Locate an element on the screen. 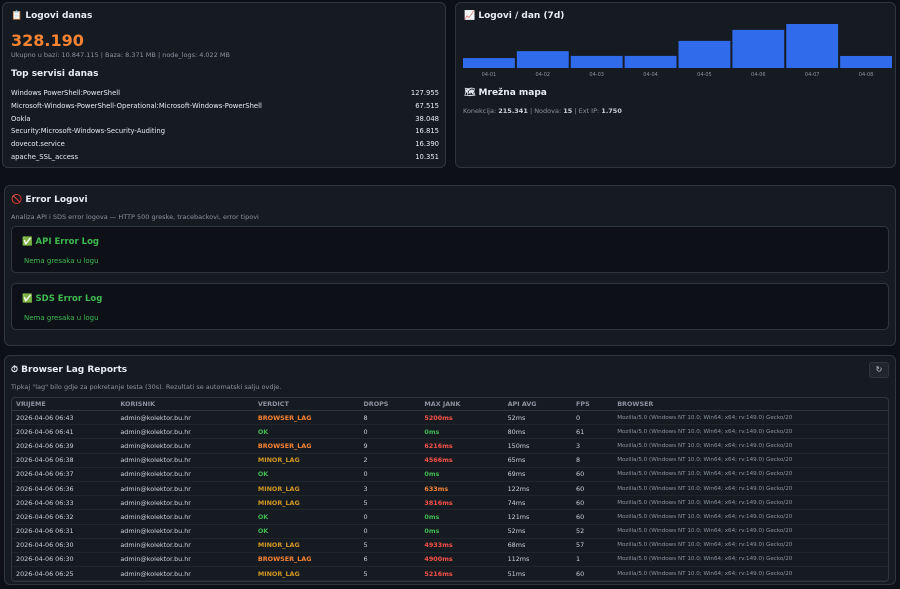  stat-value: 215.341 is located at coordinates (513, 111).